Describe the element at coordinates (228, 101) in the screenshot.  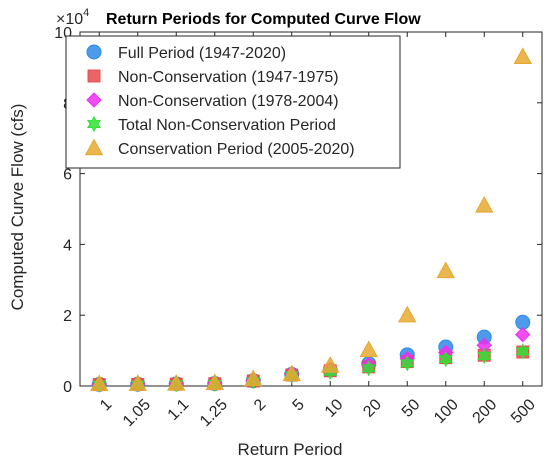
I see `legend-label: Non-Conservation (1978-2004)` at that location.